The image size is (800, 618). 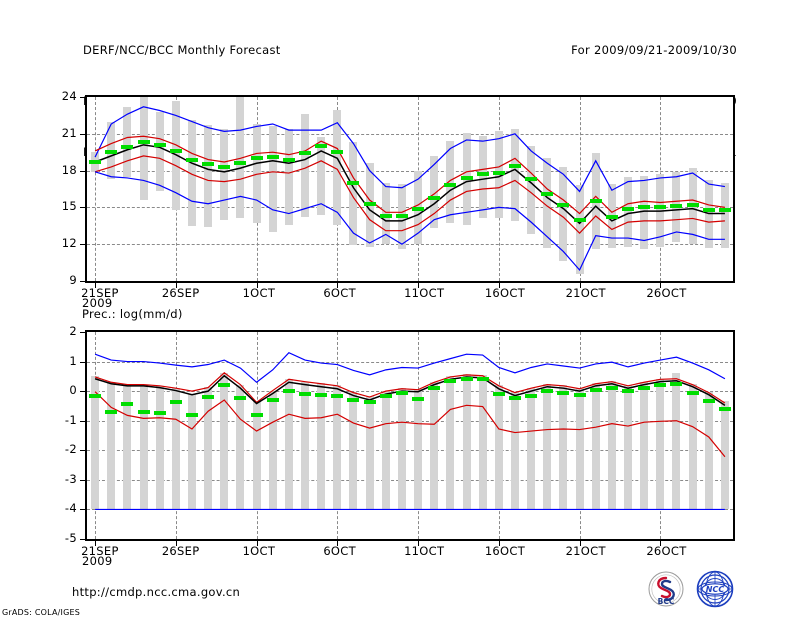 What do you see at coordinates (73, 280) in the screenshot?
I see `y-axis-tick-label: 9` at bounding box center [73, 280].